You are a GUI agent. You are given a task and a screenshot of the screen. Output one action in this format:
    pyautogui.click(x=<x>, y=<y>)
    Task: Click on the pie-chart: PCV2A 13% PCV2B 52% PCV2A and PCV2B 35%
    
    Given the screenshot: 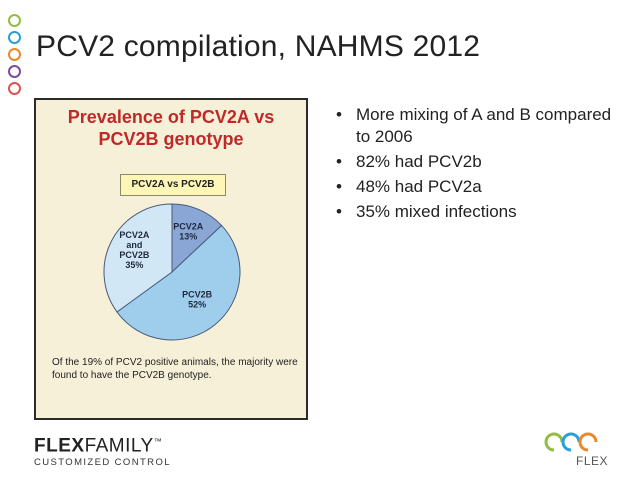 What is the action you would take?
    pyautogui.click(x=172, y=272)
    